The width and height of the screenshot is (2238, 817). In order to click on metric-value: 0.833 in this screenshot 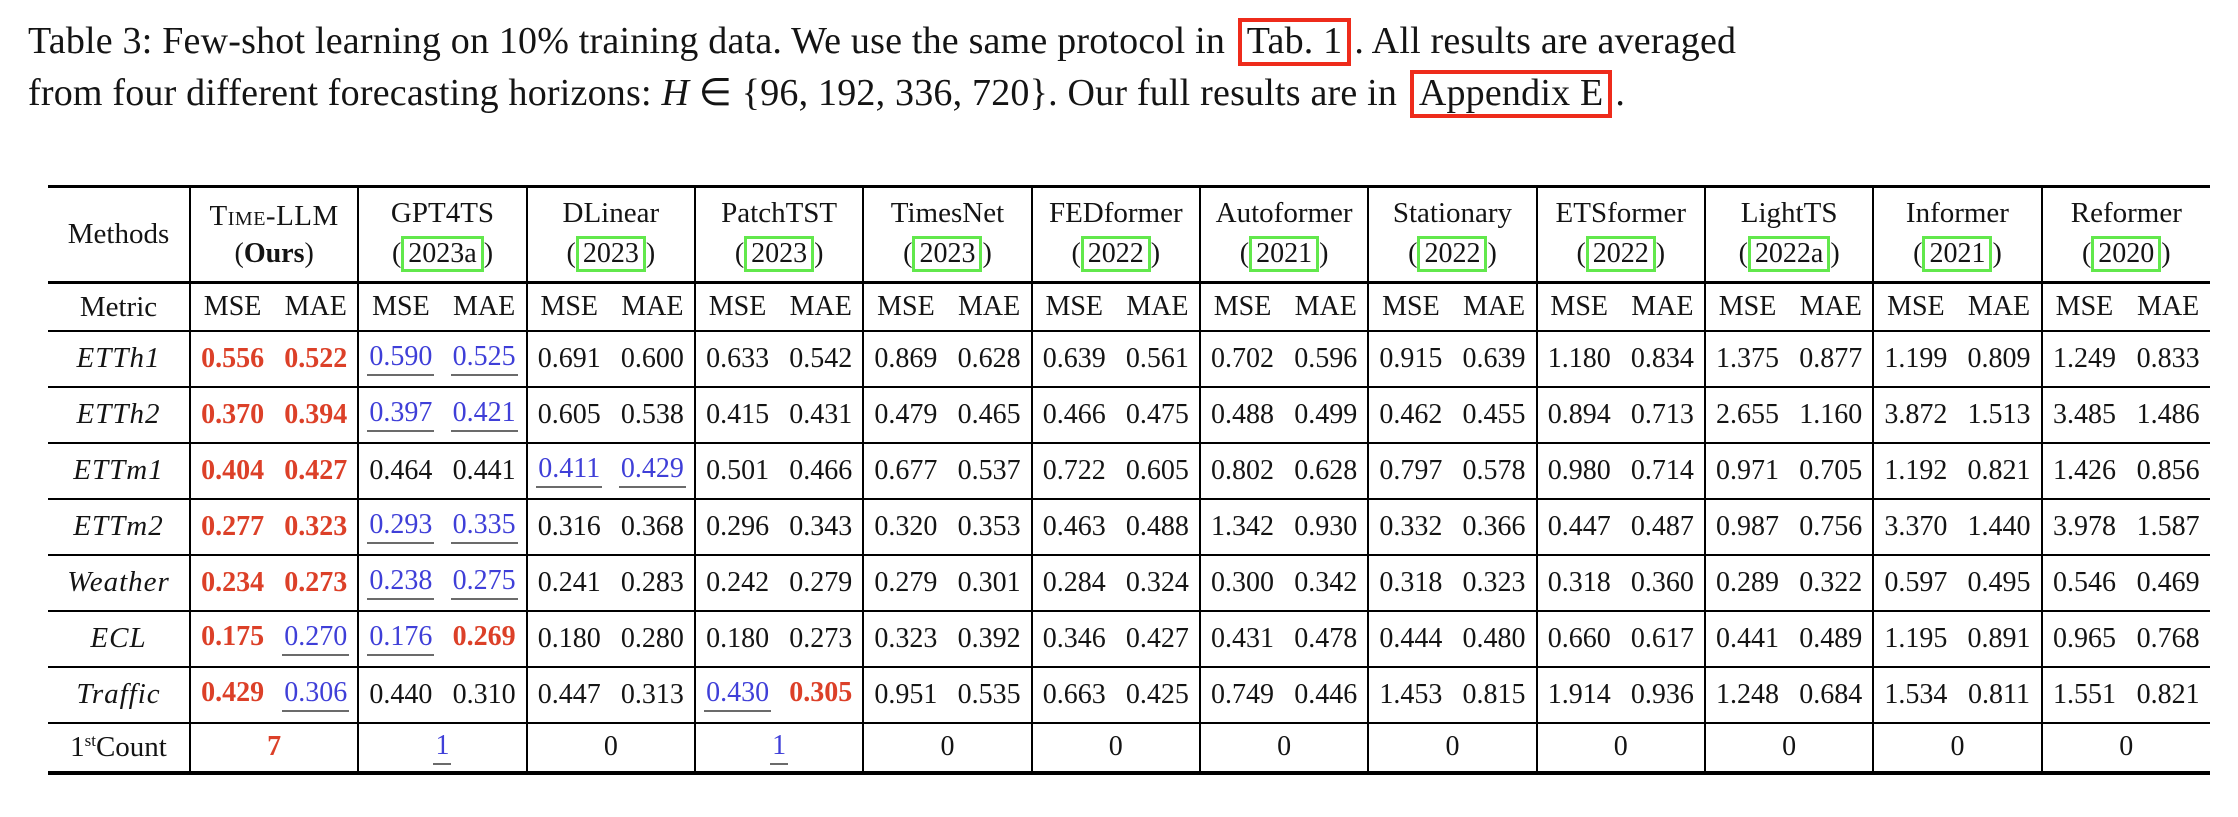, I will do `click(2168, 358)`.